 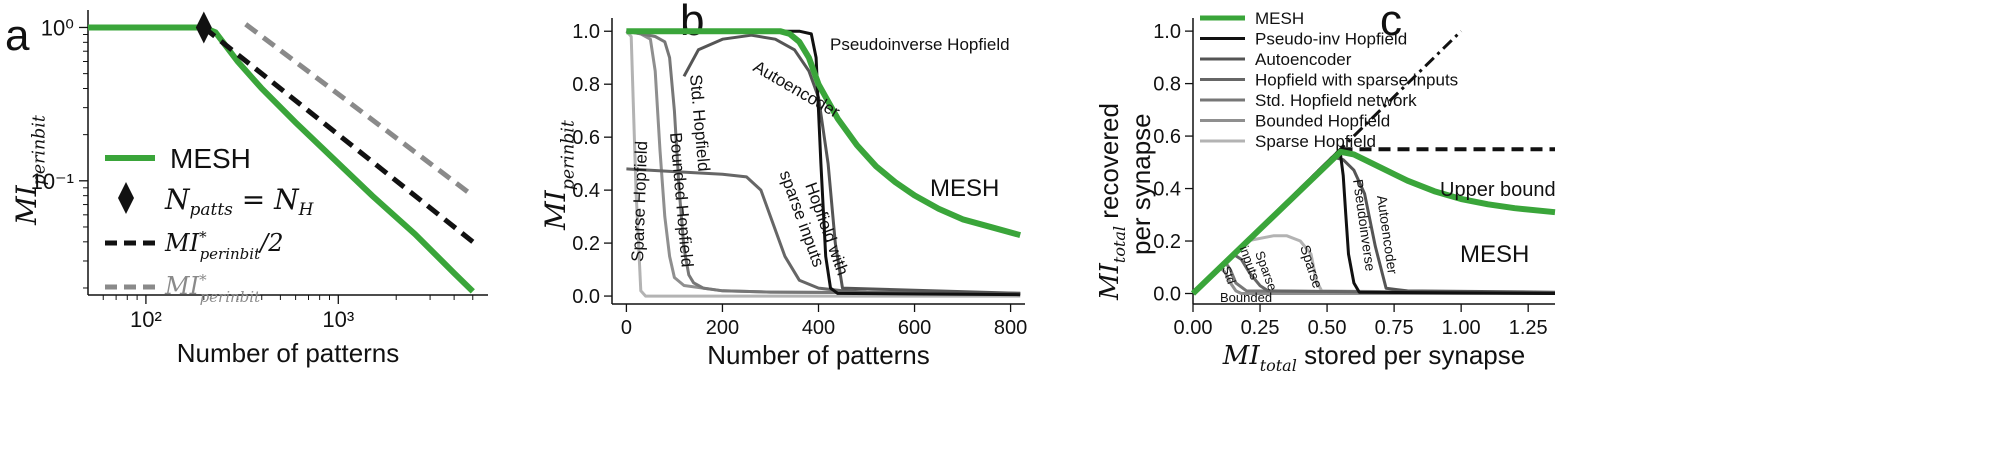 I want to click on x-tick-label-b: 600, so click(x=914, y=328).